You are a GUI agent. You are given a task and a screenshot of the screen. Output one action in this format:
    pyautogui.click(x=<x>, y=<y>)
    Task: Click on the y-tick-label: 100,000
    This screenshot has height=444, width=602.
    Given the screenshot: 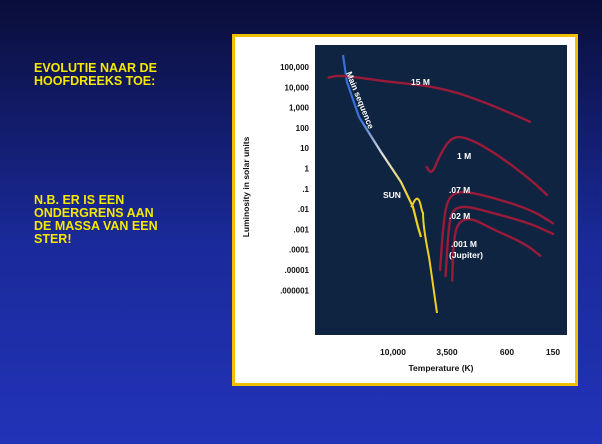 What is the action you would take?
    pyautogui.click(x=294, y=67)
    